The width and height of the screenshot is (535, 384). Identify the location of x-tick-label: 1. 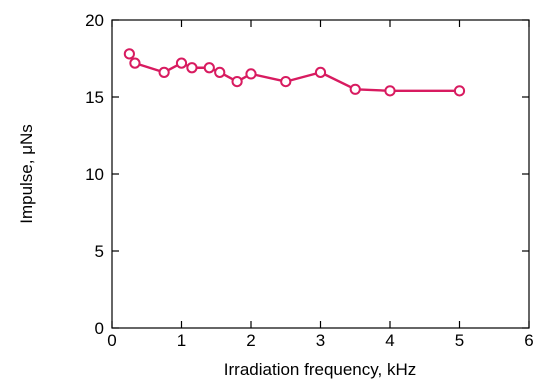
(181, 340).